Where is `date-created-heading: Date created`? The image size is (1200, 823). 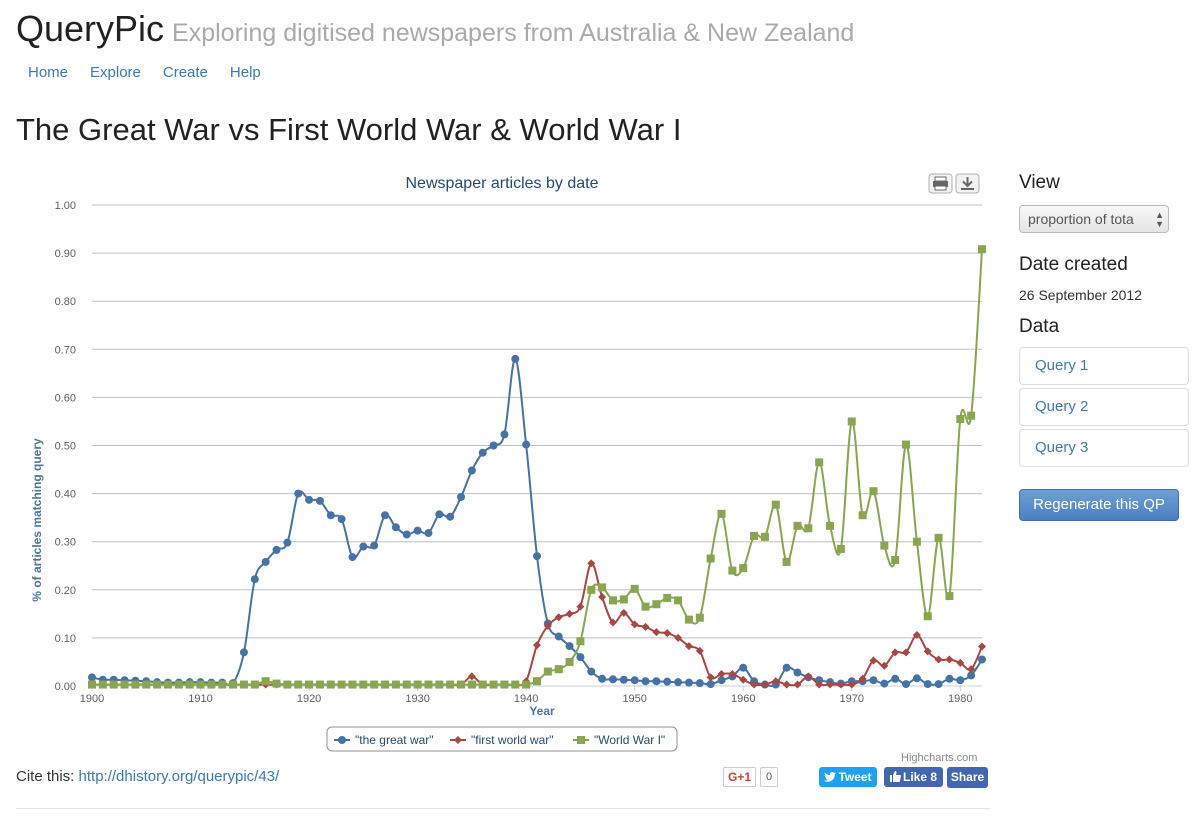
date-created-heading: Date created is located at coordinates (1073, 264).